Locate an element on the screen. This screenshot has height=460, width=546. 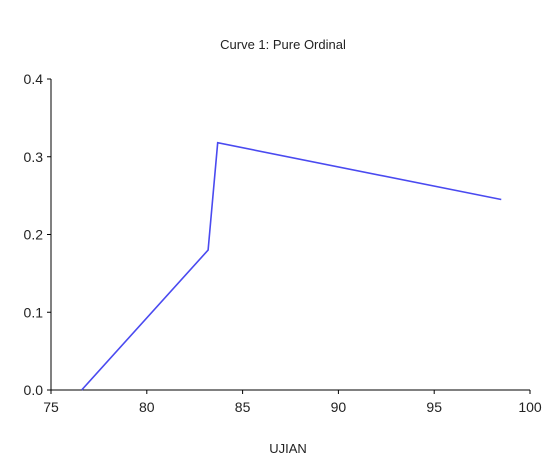
y-ticks: 0.0 0.1 0.2 0.3 0.4 is located at coordinates (37, 234).